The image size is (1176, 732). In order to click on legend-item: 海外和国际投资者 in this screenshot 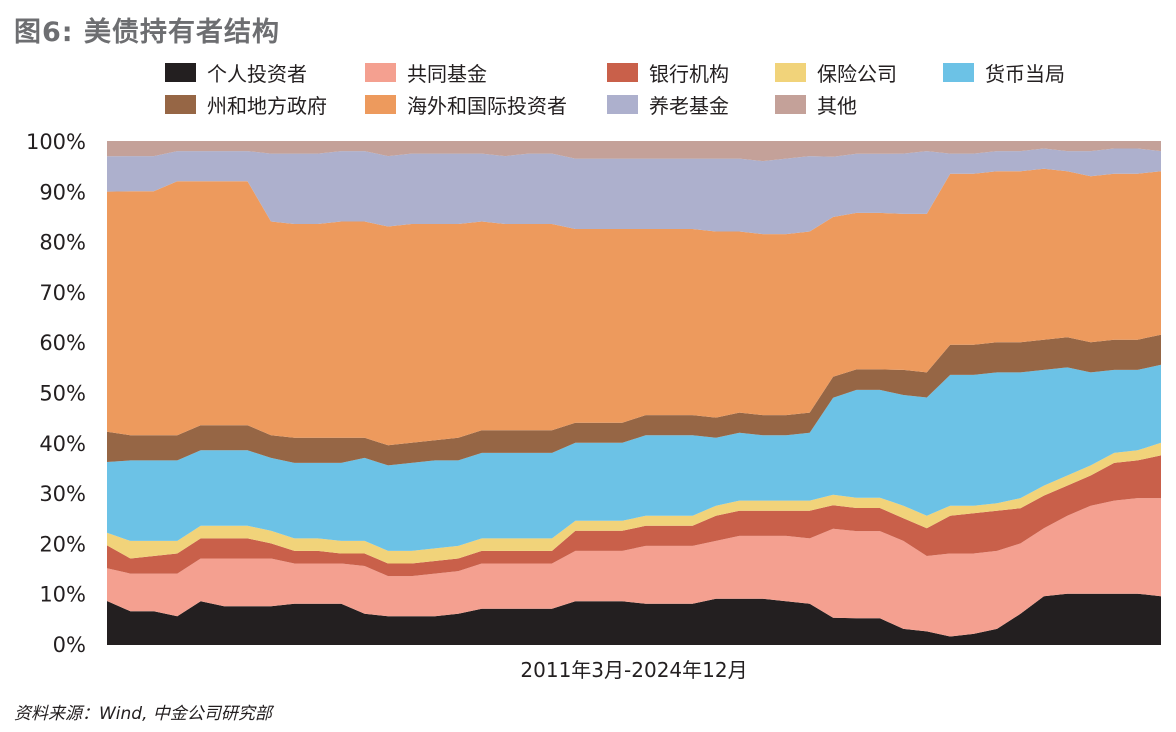, I will do `click(466, 104)`.